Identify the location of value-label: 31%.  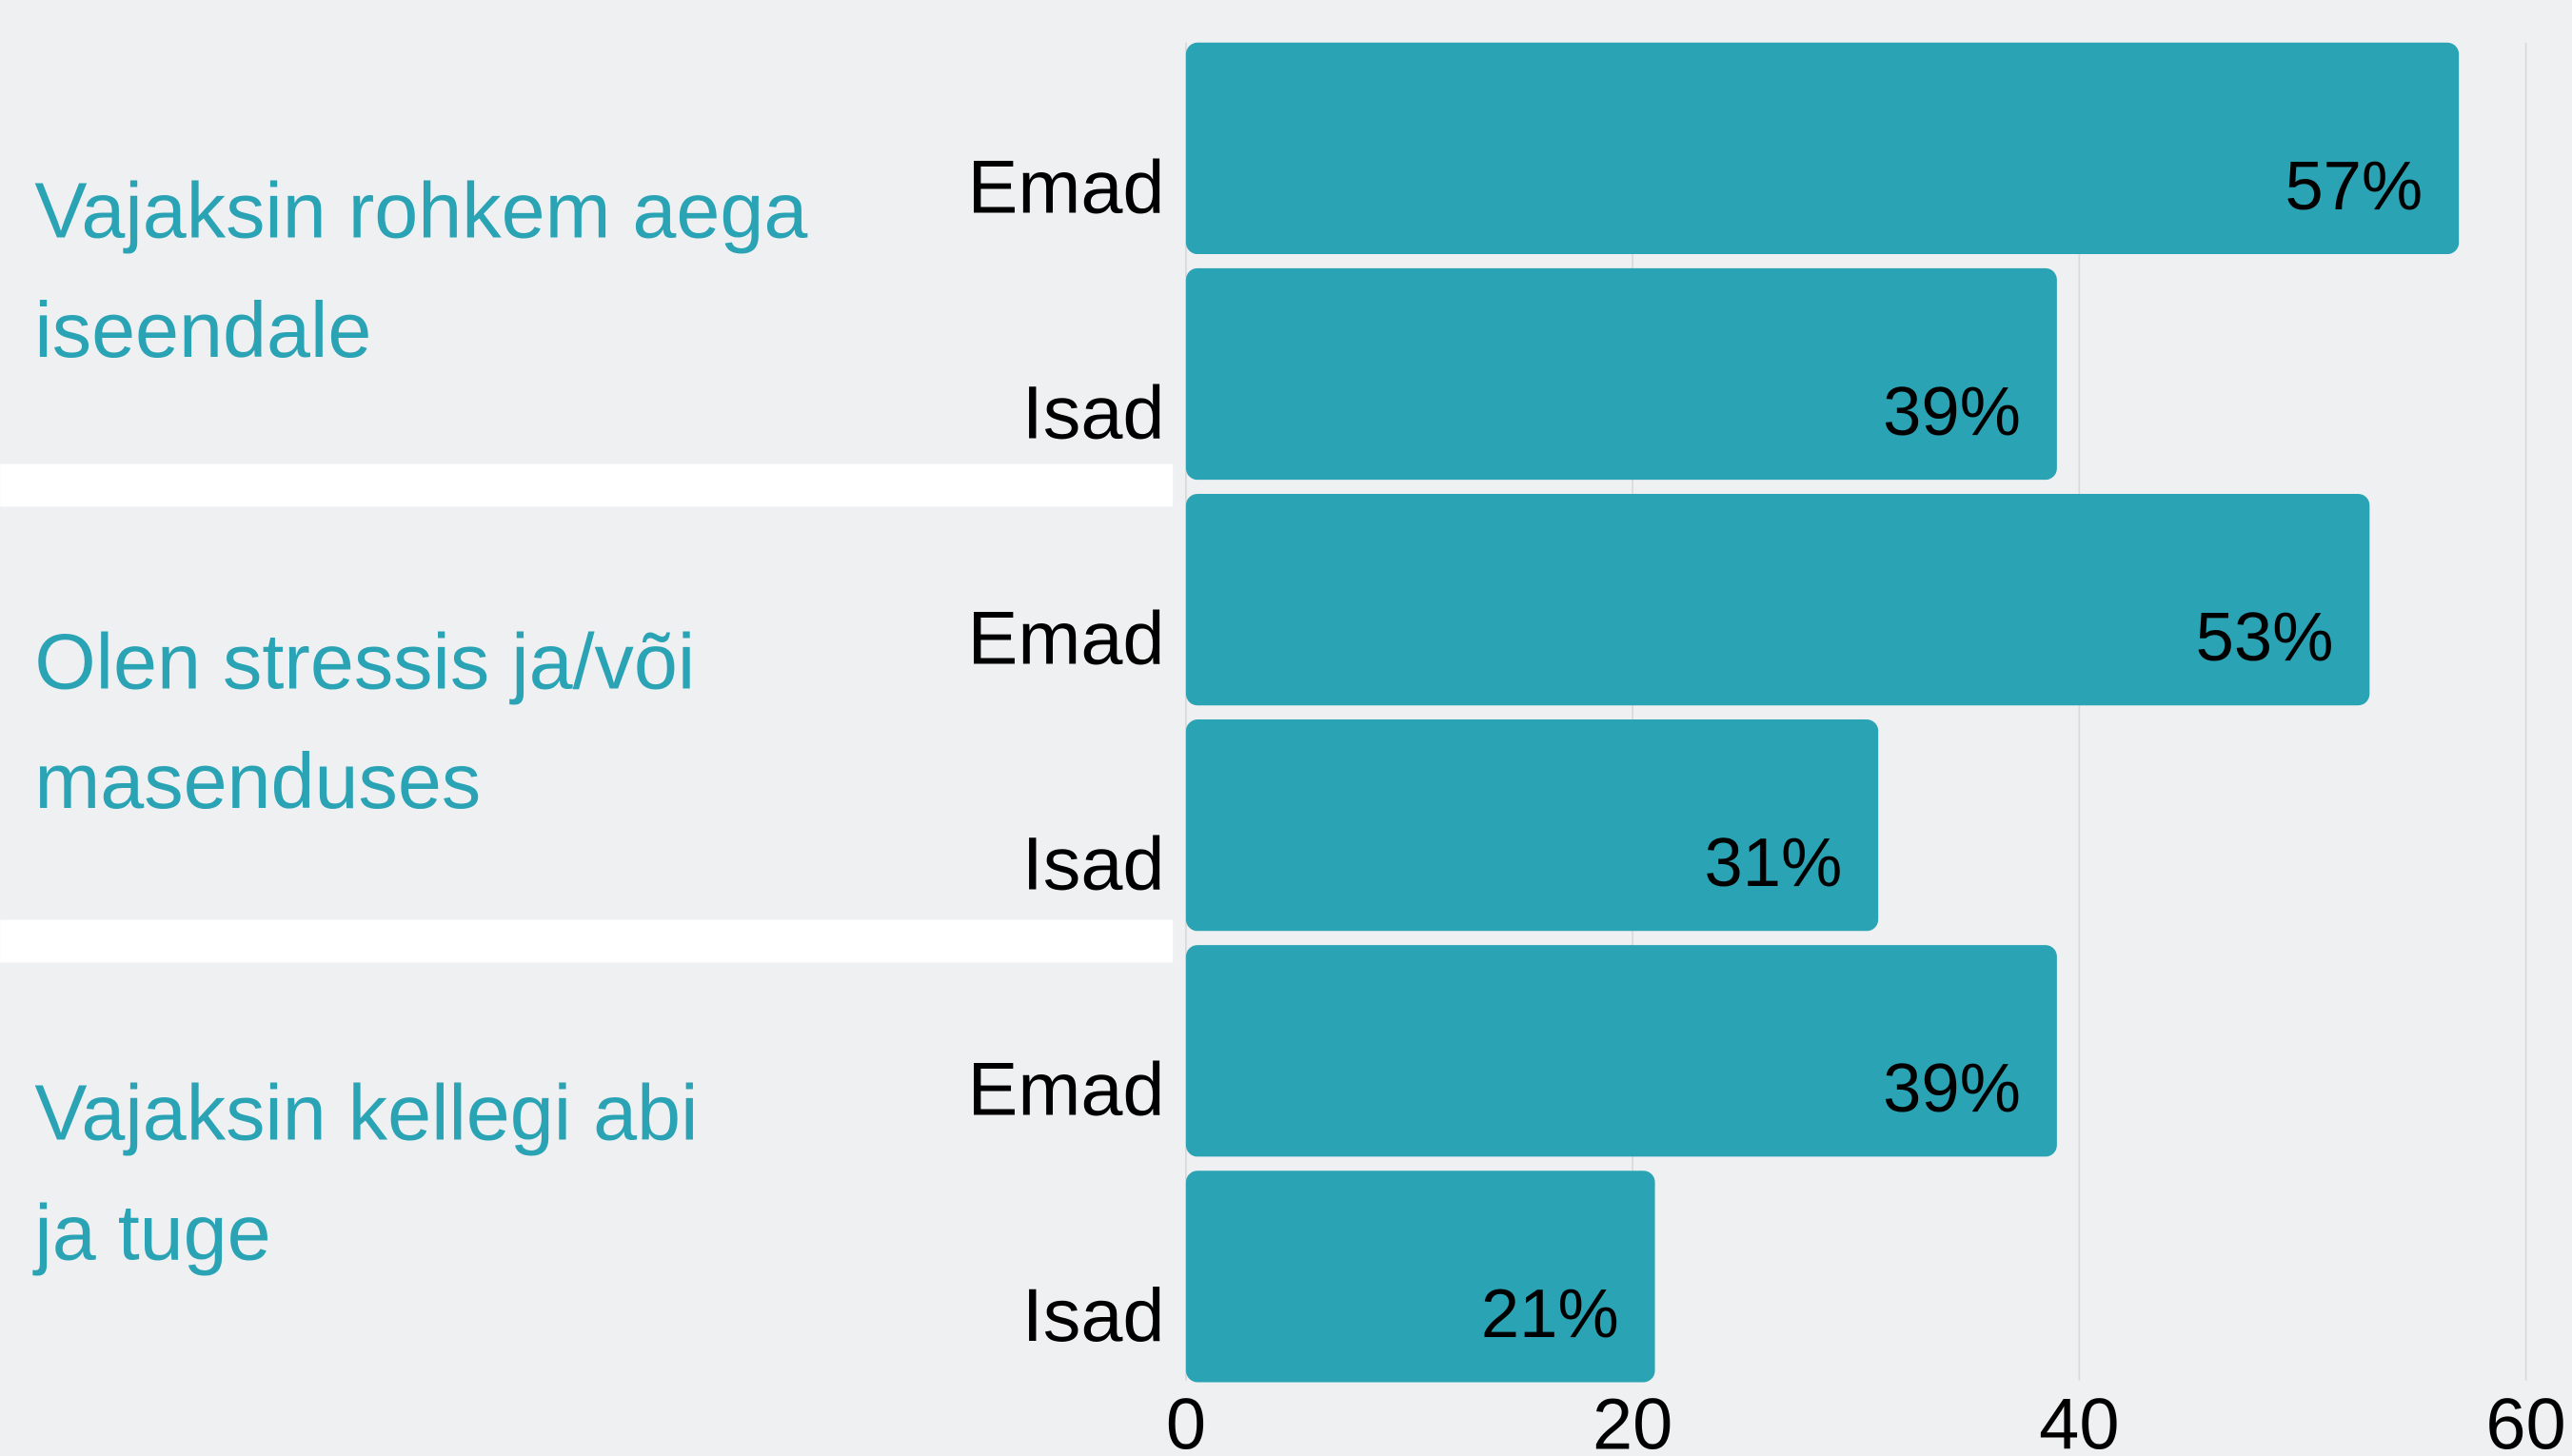
(1773, 862).